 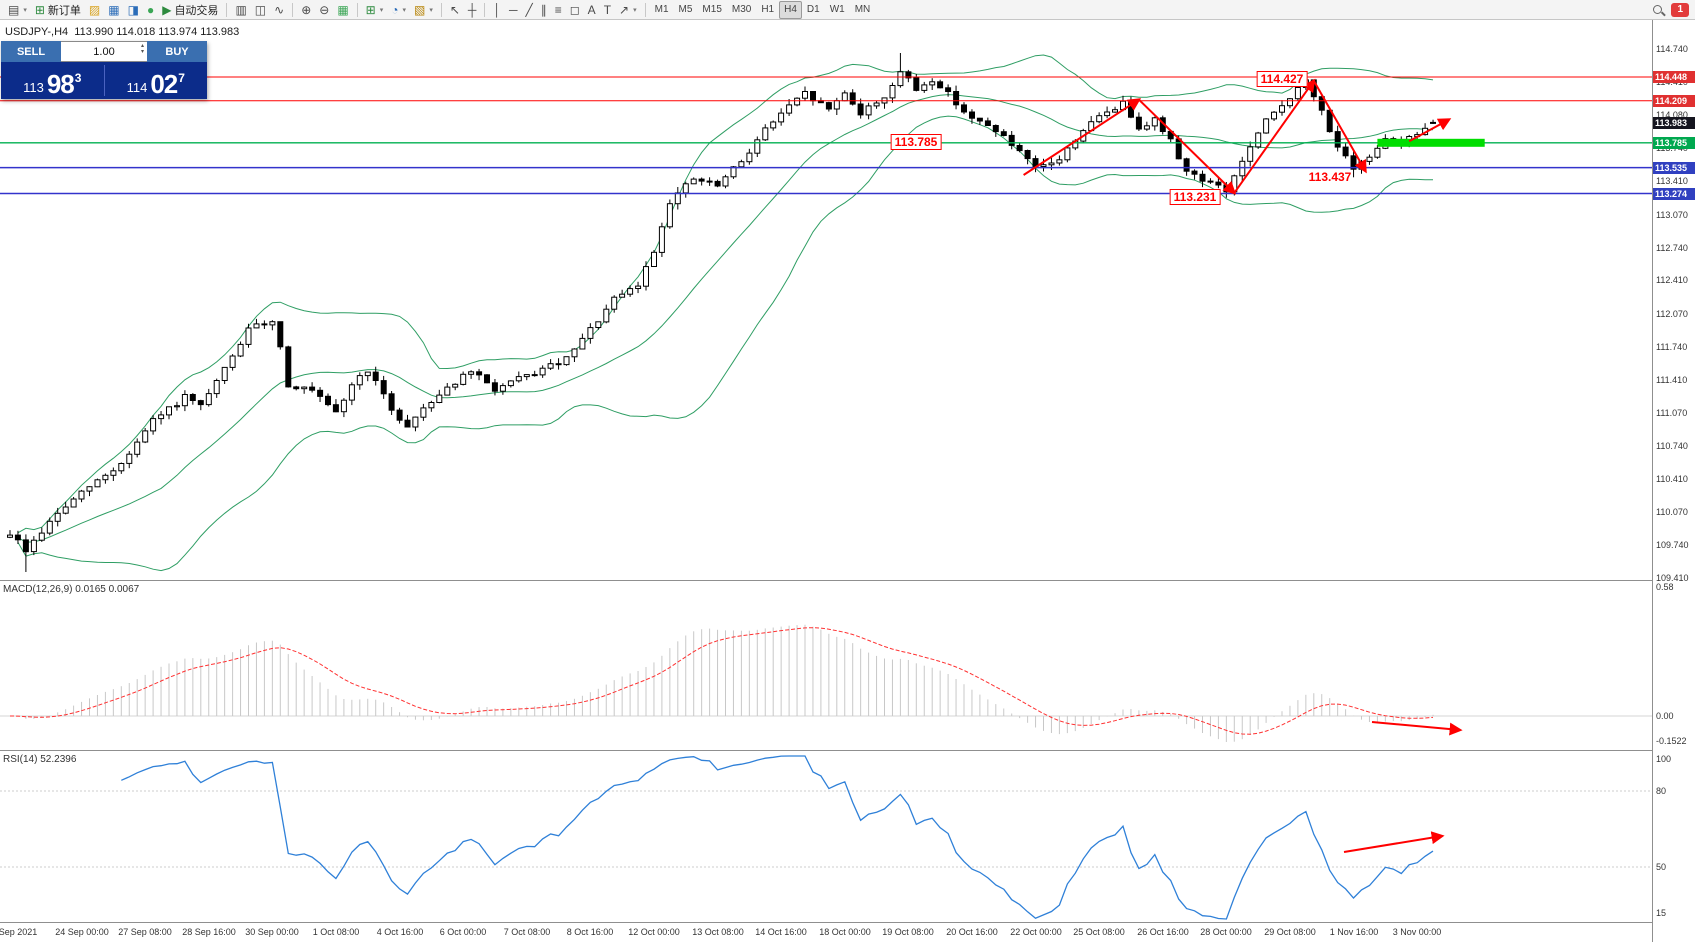 I want to click on time-axis-label: 25 Oct 08:00, so click(x=1099, y=932).